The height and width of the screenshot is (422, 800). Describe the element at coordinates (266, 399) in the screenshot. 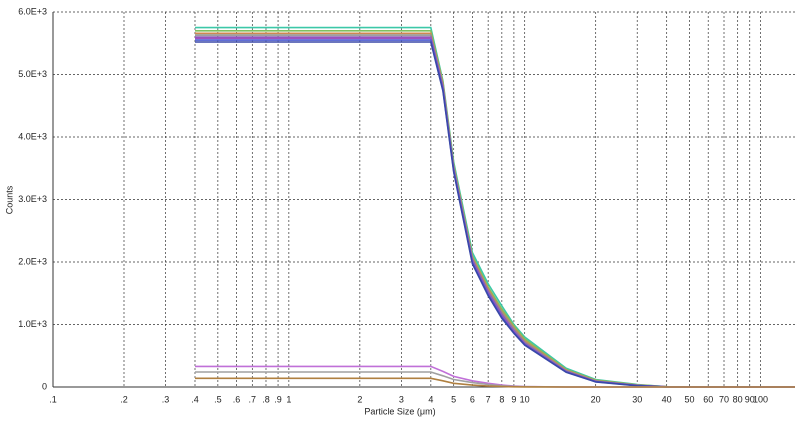

I see `x-tick-label: .8` at that location.